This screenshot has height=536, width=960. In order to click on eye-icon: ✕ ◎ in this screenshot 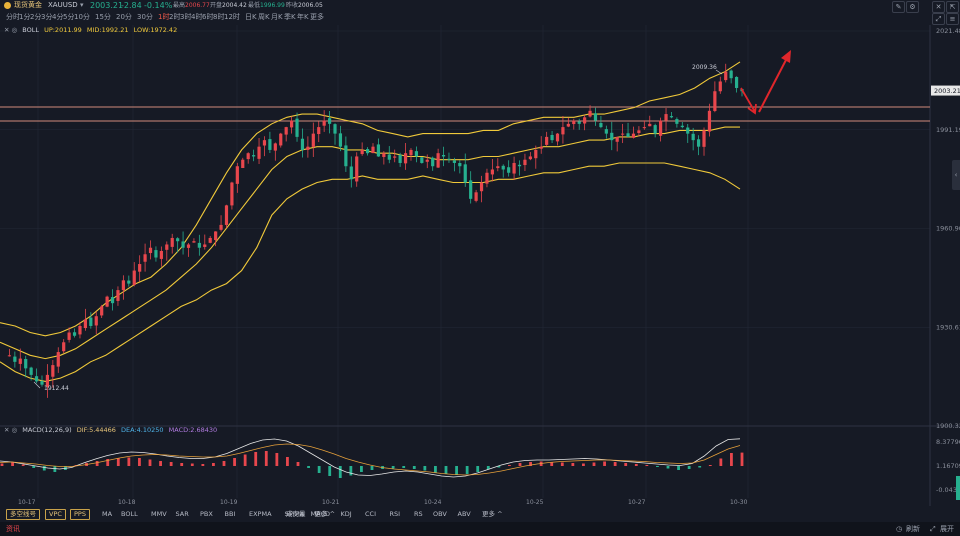, I will do `click(11, 30)`.